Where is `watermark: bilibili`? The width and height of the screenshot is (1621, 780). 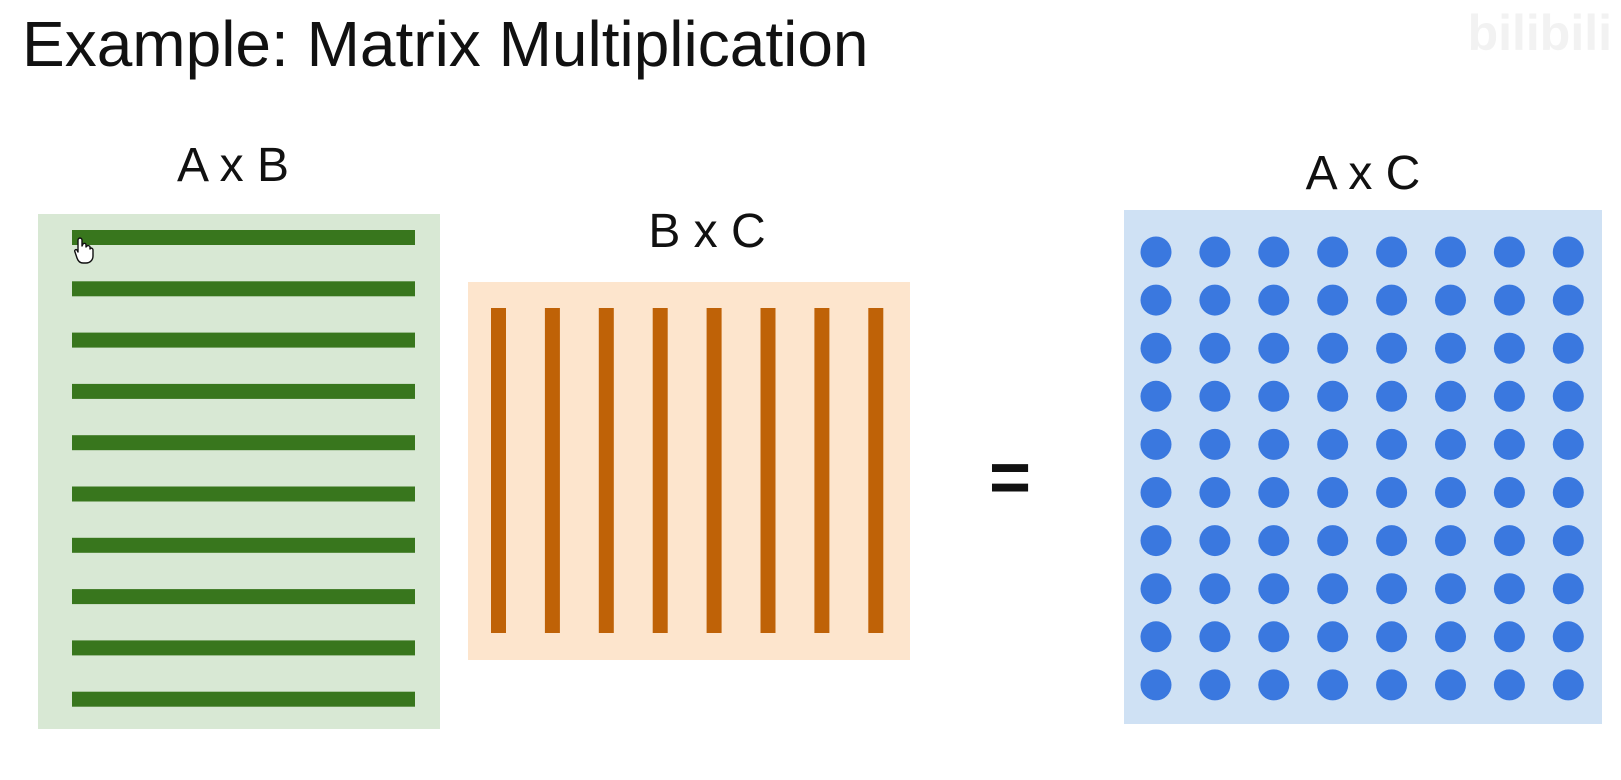 watermark: bilibili is located at coordinates (1540, 33).